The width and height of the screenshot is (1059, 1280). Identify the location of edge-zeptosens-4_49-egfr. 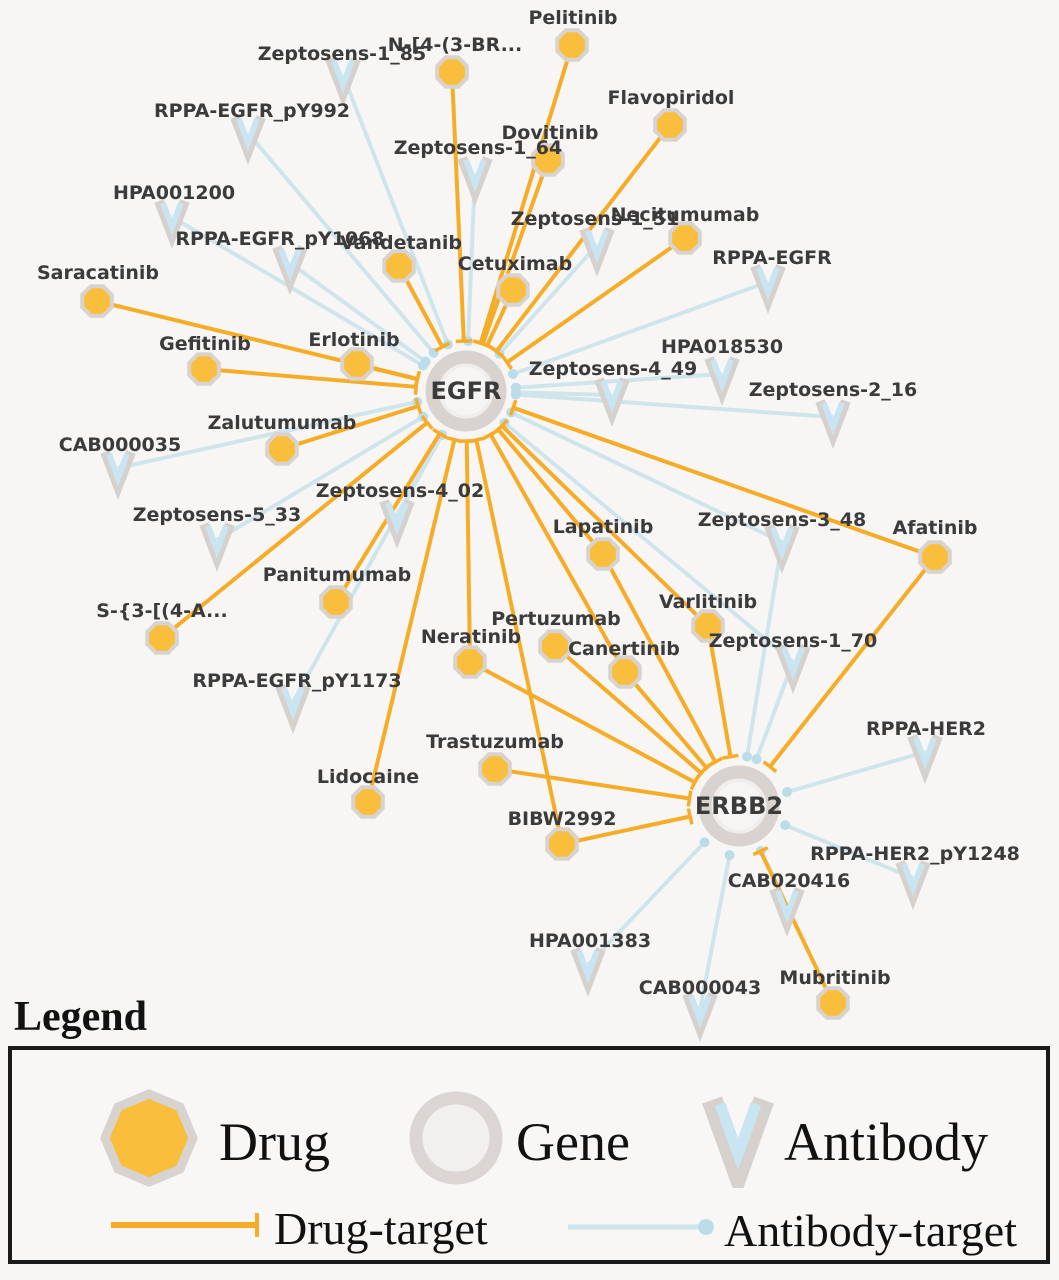
(564, 393).